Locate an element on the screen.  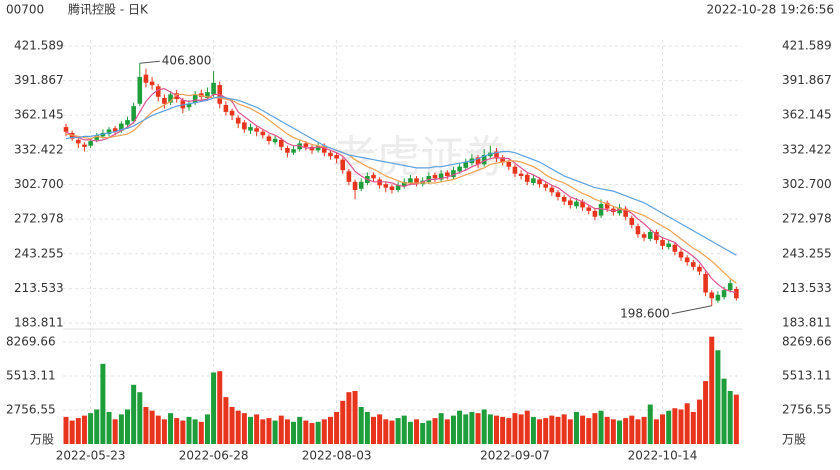
annotation-leader is located at coordinates (691, 310).